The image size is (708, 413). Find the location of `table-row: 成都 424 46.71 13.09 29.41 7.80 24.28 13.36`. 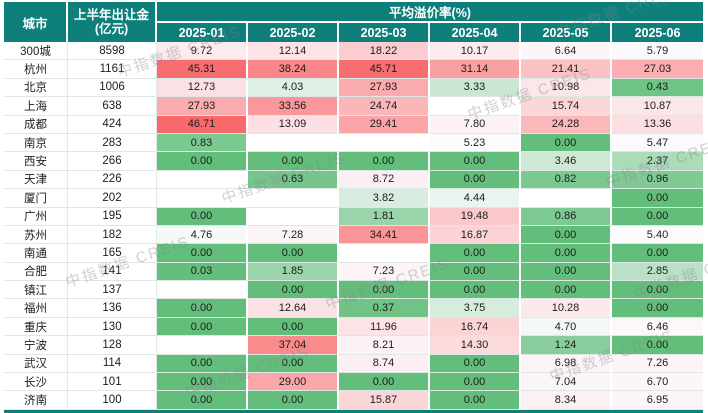

table-row: 成都 424 46.71 13.09 29.41 7.80 24.28 13.36 is located at coordinates (354, 124).